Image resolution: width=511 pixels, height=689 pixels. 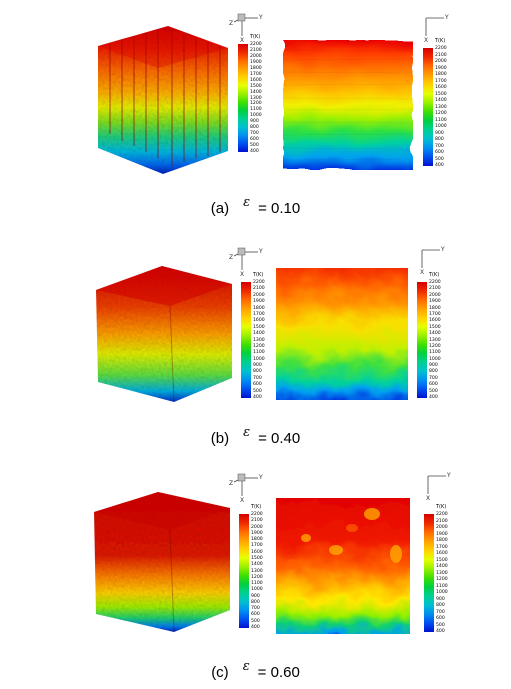 What do you see at coordinates (278, 672) in the screenshot?
I see `caption-value: = 0.60` at bounding box center [278, 672].